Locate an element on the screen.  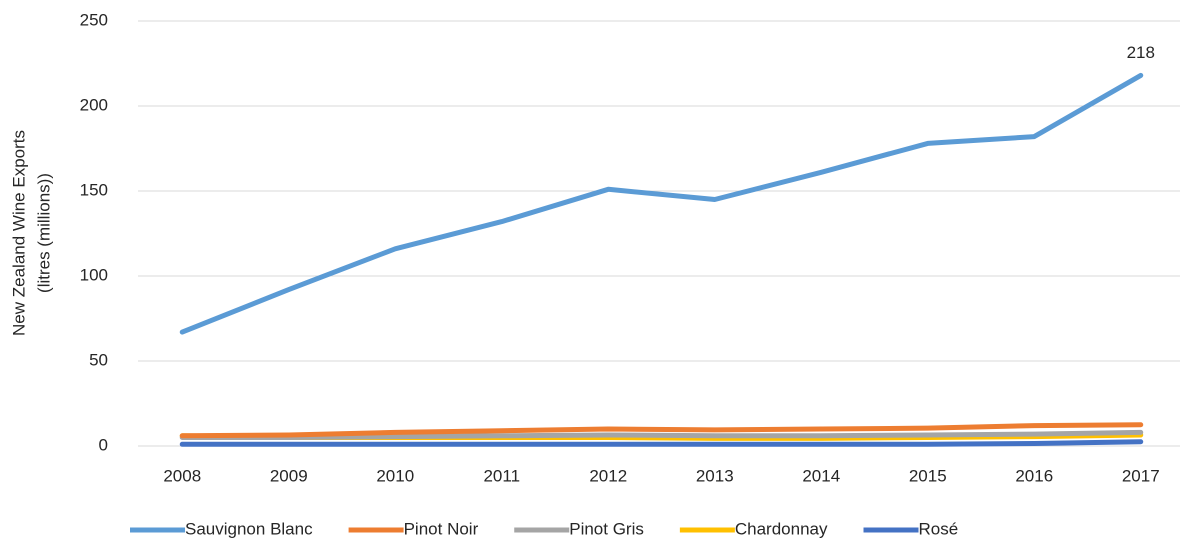
legend-label: Pinot Noir is located at coordinates (441, 528).